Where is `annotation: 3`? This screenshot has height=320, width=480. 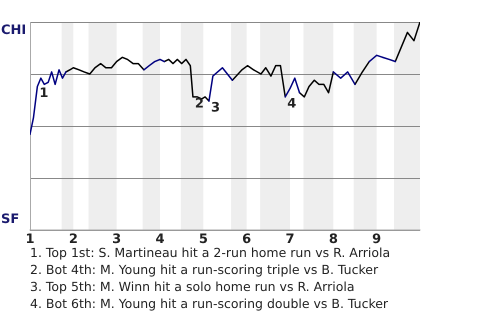
annotation: 3 is located at coordinates (215, 108).